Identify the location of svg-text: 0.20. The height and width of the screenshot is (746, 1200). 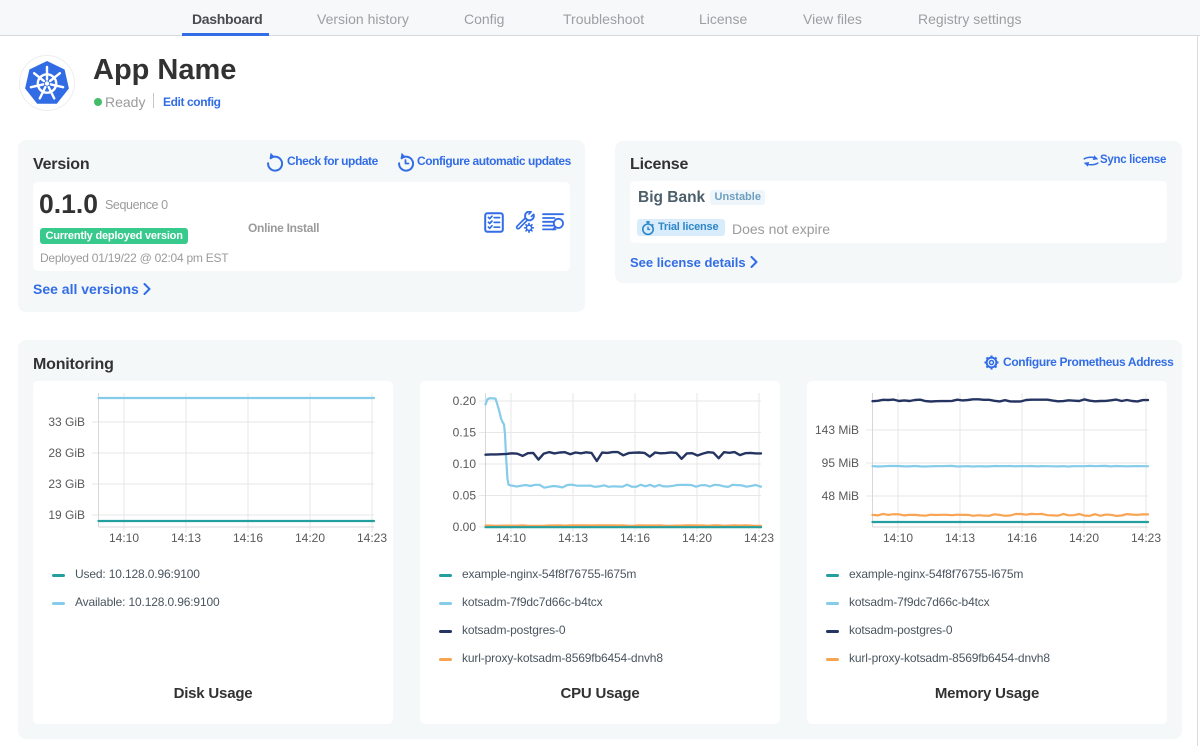
(465, 401).